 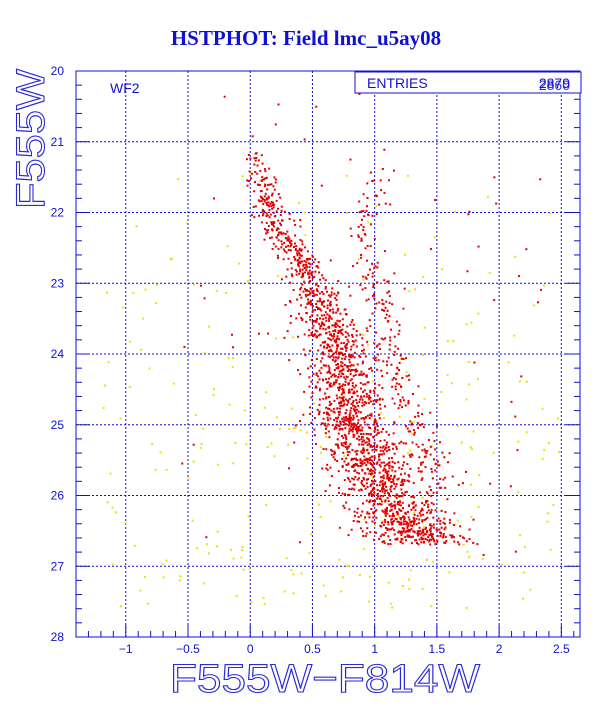 I want to click on x-tick-label: 0, so click(x=250, y=649).